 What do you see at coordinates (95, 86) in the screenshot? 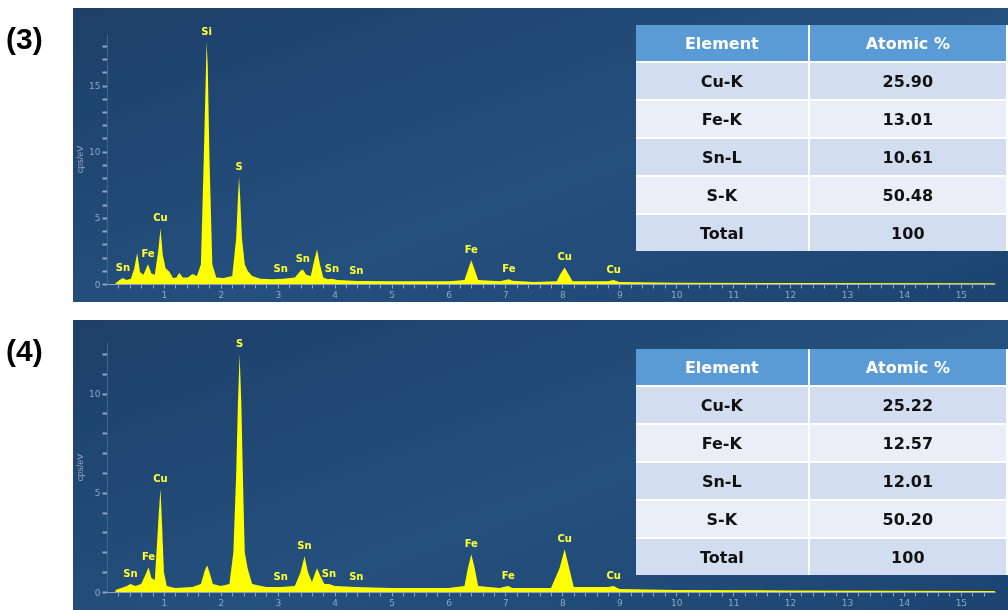
I see `y-tick-label: 15` at bounding box center [95, 86].